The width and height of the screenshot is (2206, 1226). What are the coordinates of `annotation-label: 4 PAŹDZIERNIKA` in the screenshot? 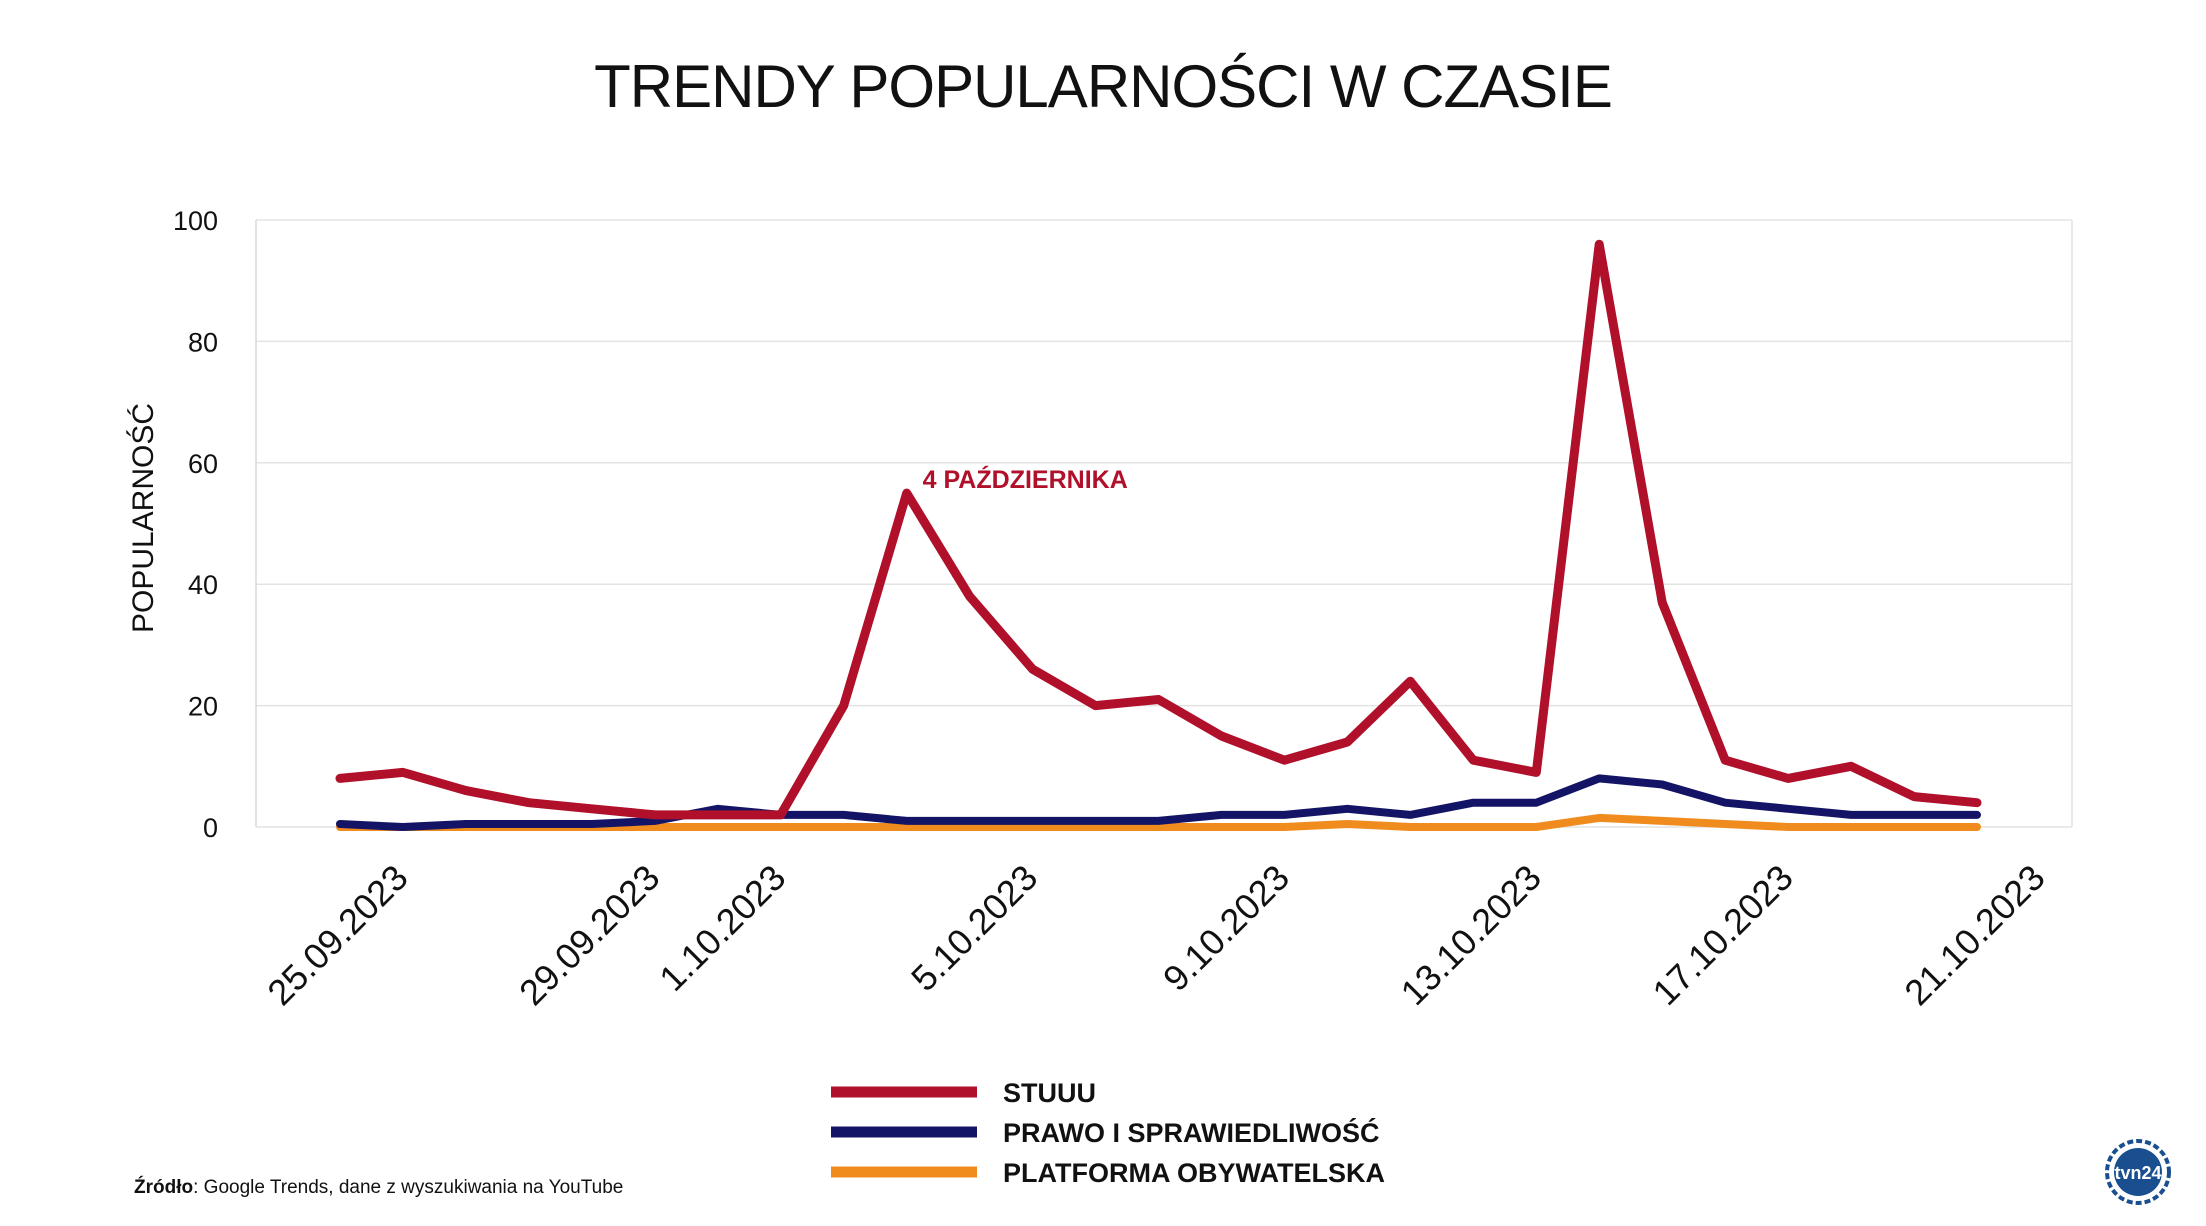 It's located at (1025, 479).